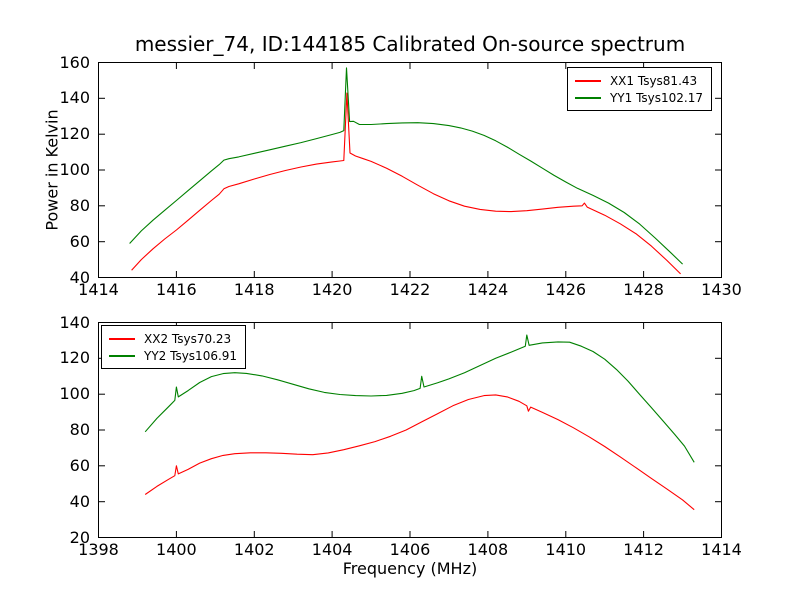 This screenshot has height=600, width=800. I want to click on y-tick-label: 20, so click(79, 537).